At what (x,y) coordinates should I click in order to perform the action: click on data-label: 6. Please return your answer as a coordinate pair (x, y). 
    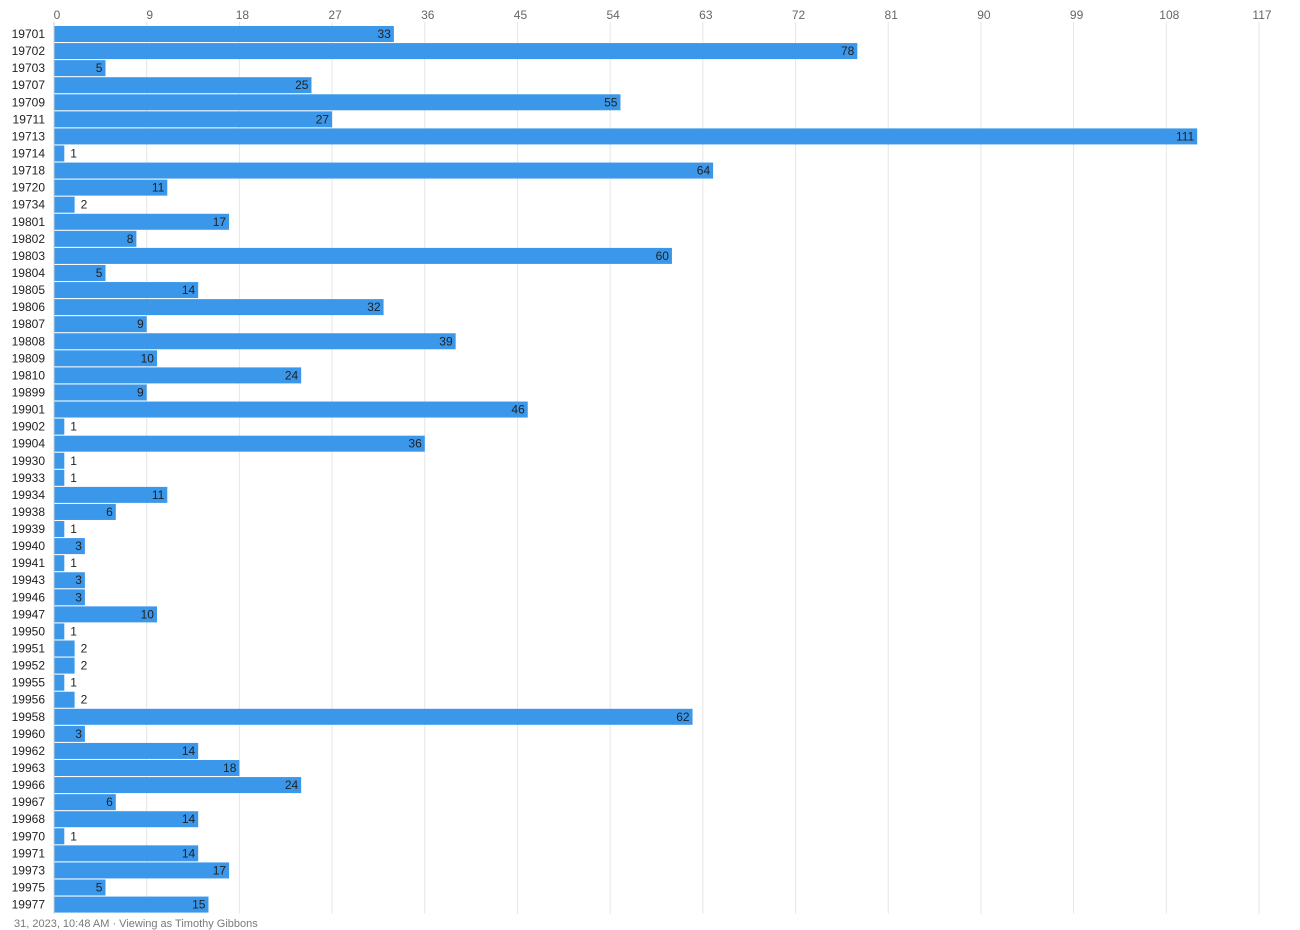
    Looking at the image, I should click on (109, 802).